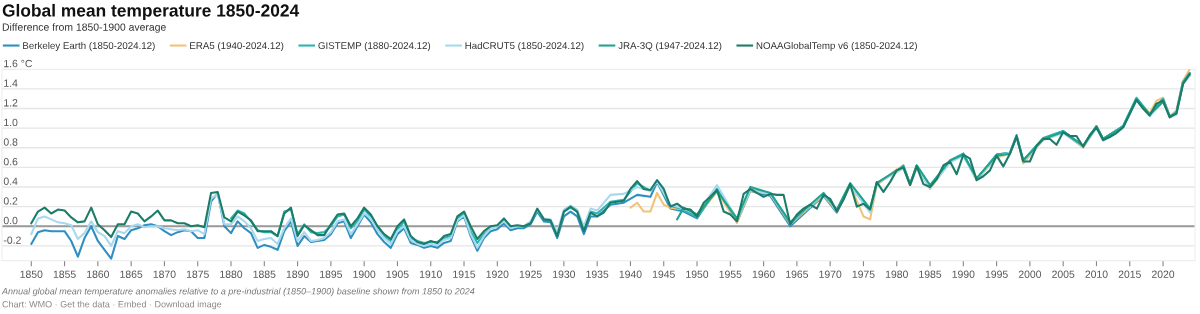  Describe the element at coordinates (89, 46) in the screenshot. I see `legend-label: Berkeley Earth (1850-2024.12)` at that location.